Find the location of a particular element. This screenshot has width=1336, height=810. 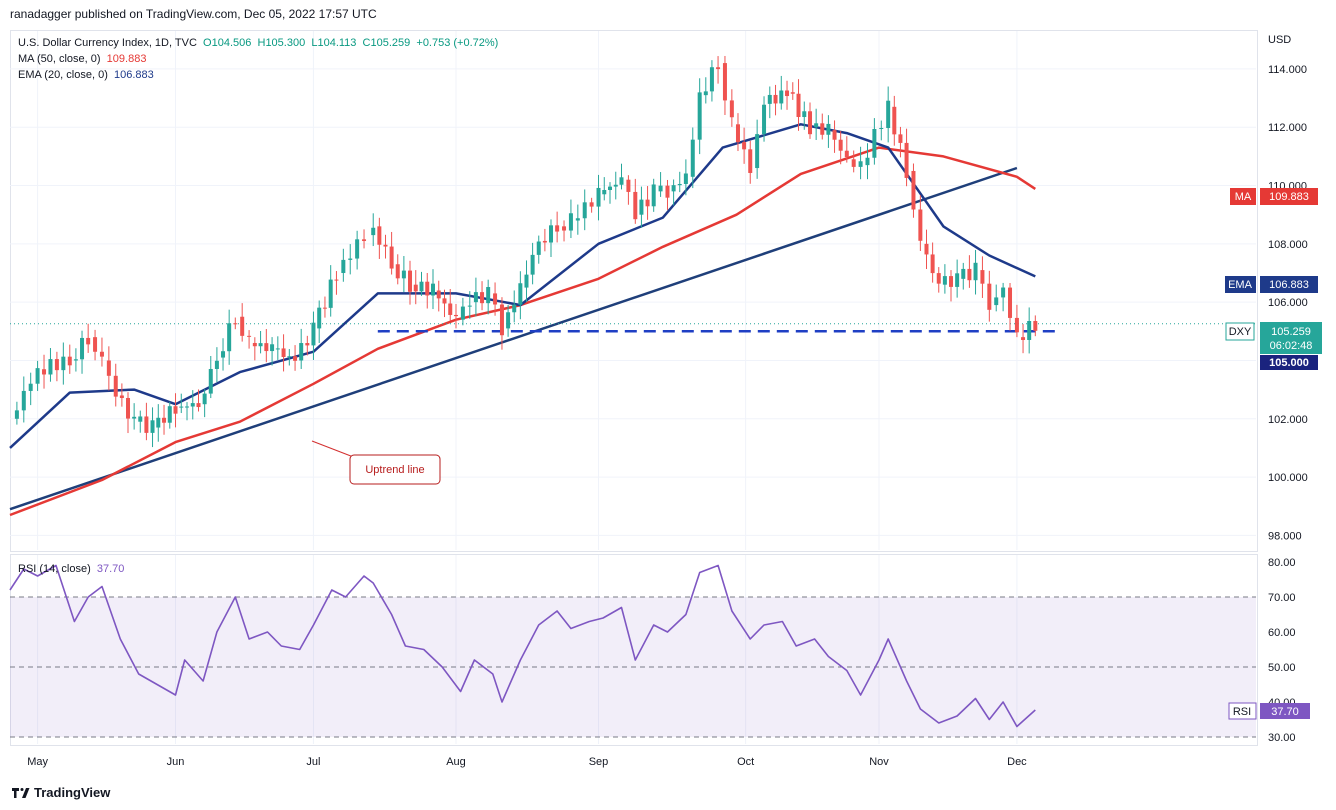

time-tick-label: Jun is located at coordinates (176, 762).